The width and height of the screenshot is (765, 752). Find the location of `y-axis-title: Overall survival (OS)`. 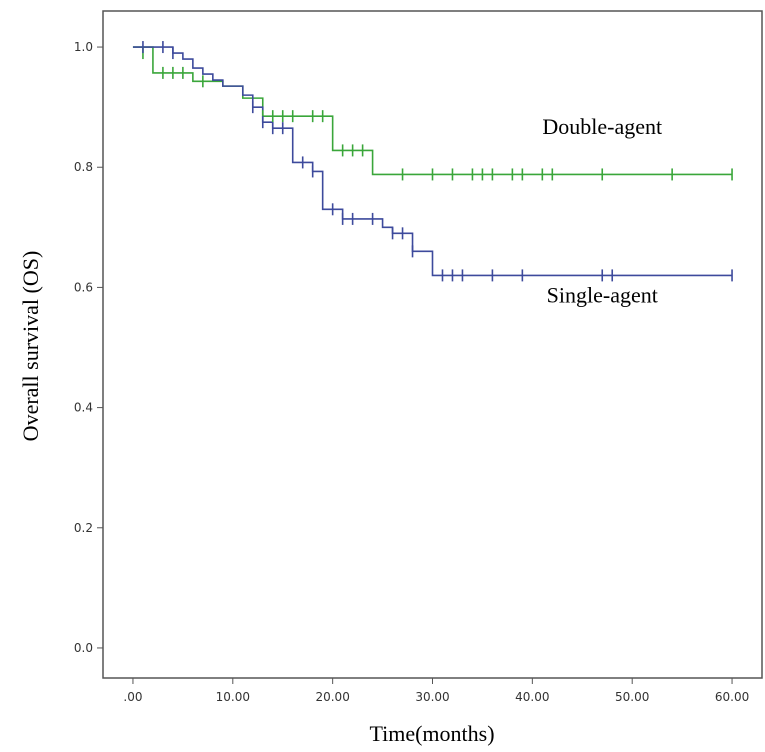

y-axis-title: Overall survival (OS) is located at coordinates (30, 346).